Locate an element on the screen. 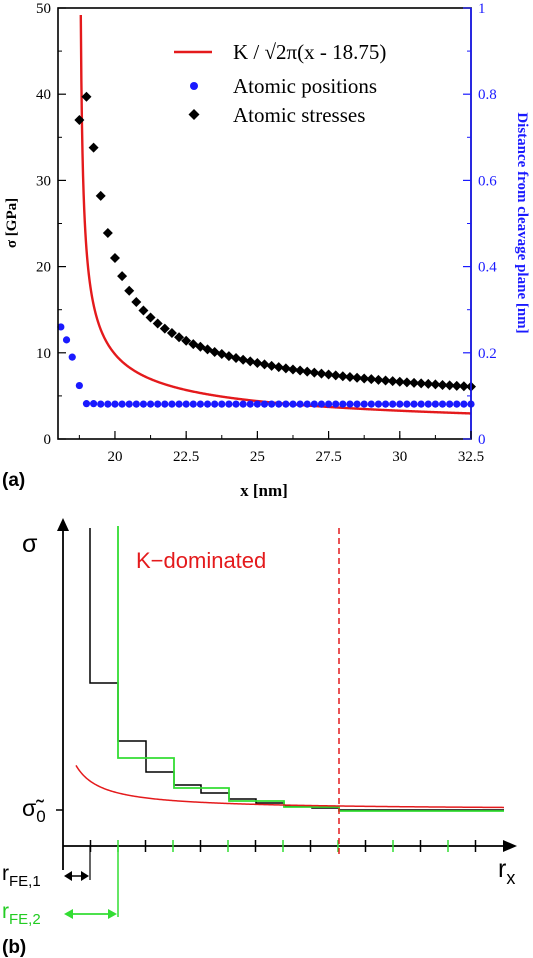 The height and width of the screenshot is (958, 533). y2-tick-label: 0 is located at coordinates (482, 440).